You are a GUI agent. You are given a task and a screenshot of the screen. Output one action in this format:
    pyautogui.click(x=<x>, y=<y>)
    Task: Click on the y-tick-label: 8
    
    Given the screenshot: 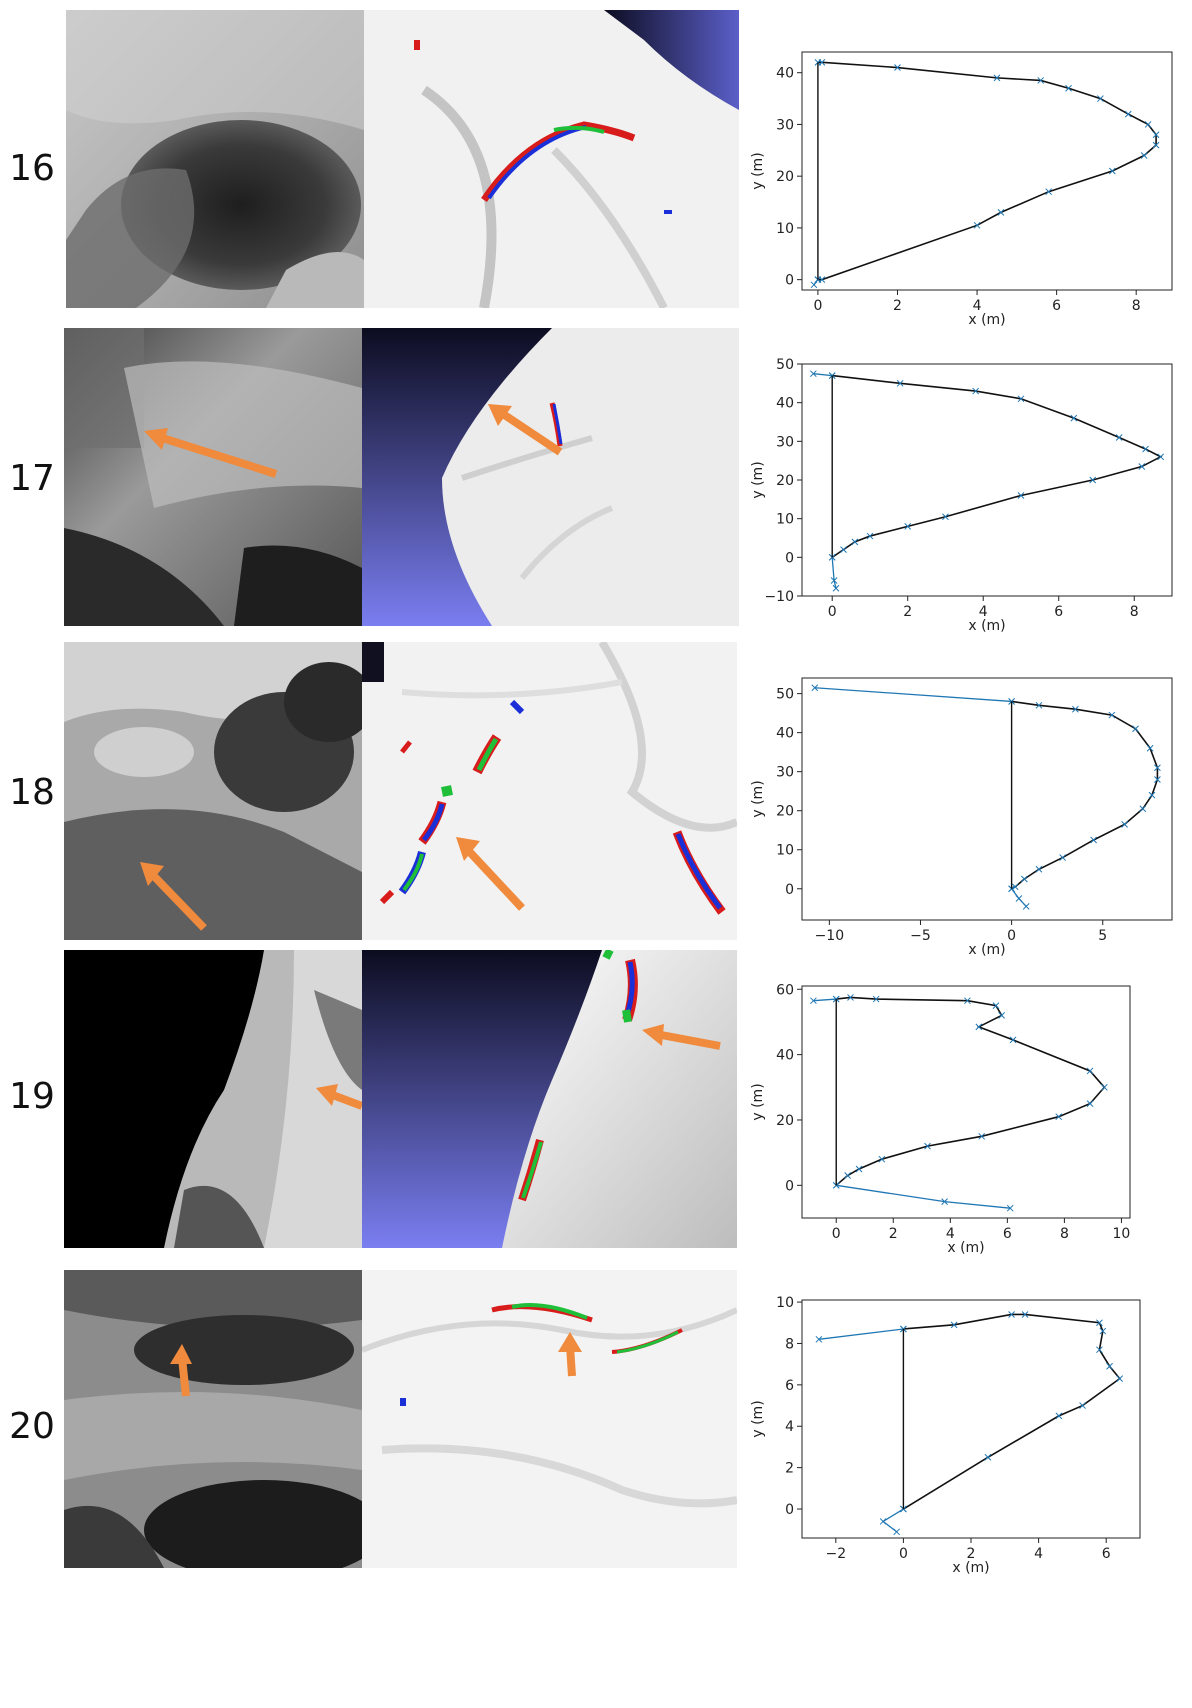 What is the action you would take?
    pyautogui.click(x=789, y=1344)
    